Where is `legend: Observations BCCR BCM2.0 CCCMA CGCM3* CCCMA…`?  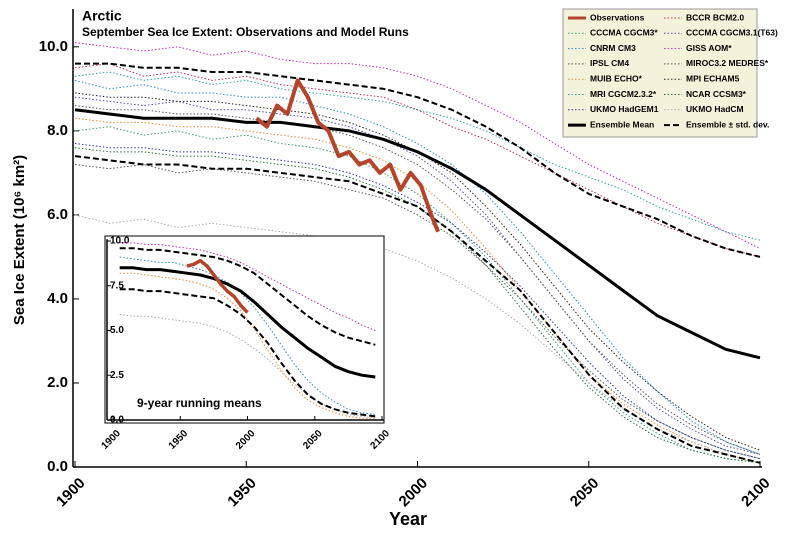
legend: Observations BCCR BCM2.0 CCCMA CGCM3* CCCMA… is located at coordinates (670, 73).